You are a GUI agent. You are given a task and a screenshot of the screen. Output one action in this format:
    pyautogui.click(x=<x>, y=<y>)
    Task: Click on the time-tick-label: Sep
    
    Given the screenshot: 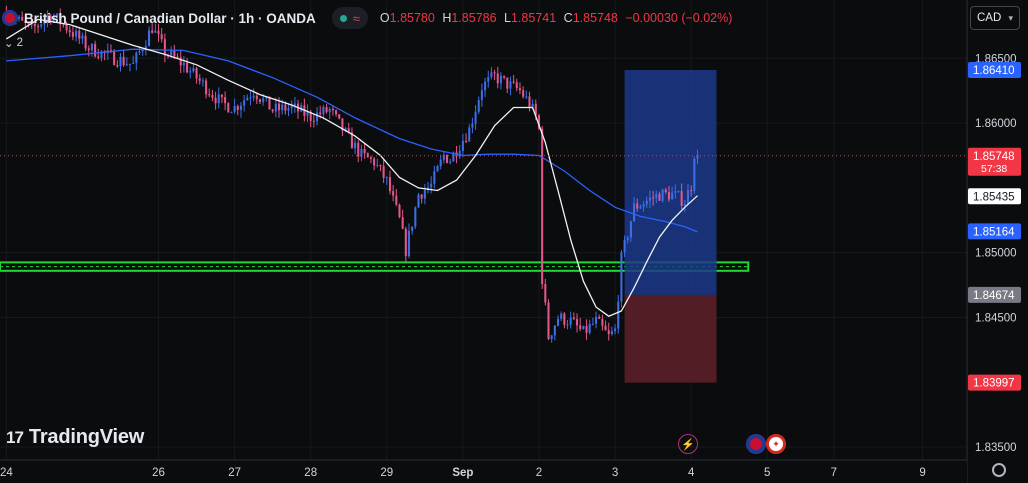 What is the action you would take?
    pyautogui.click(x=462, y=473)
    